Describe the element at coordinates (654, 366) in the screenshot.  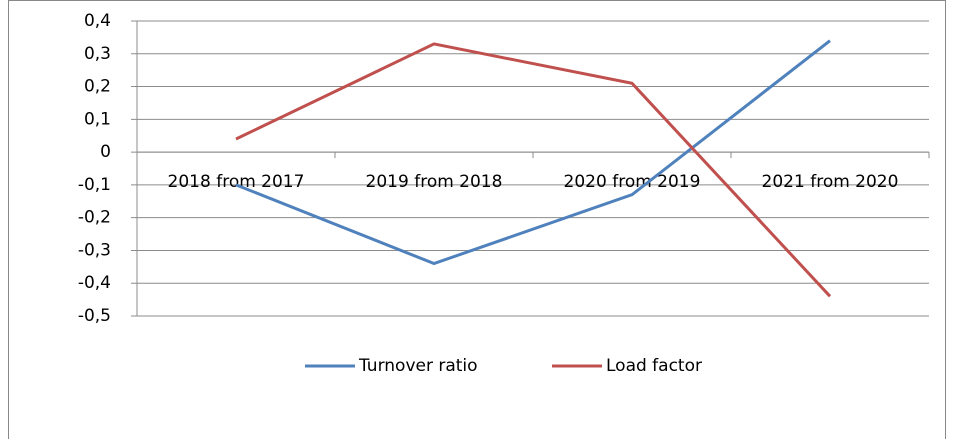
I see `legend-label: Load factor` at that location.